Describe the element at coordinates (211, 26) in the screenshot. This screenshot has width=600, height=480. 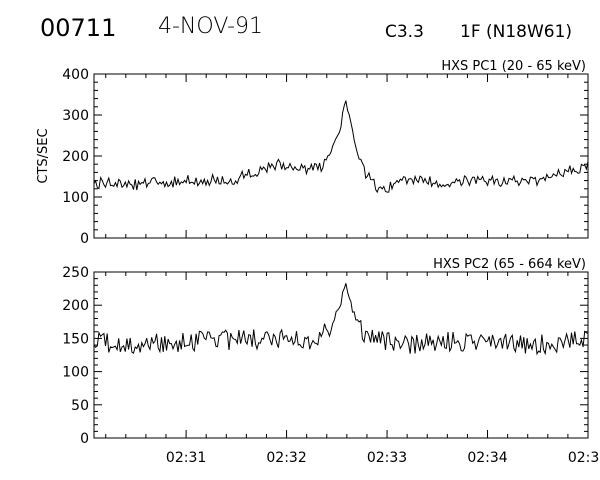
I see `event-date: 4-NOV-91` at that location.